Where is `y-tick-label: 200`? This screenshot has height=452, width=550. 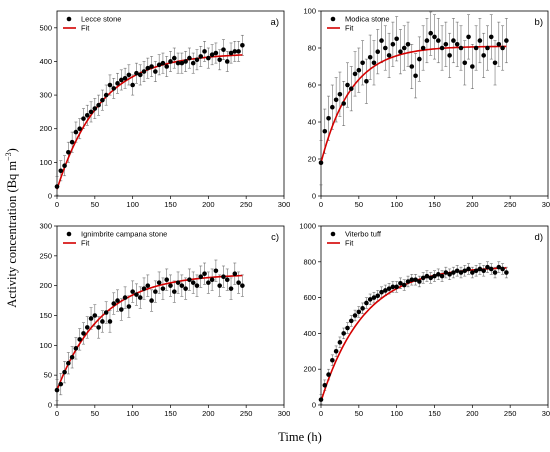 y-tick-label: 200 is located at coordinates (45, 285).